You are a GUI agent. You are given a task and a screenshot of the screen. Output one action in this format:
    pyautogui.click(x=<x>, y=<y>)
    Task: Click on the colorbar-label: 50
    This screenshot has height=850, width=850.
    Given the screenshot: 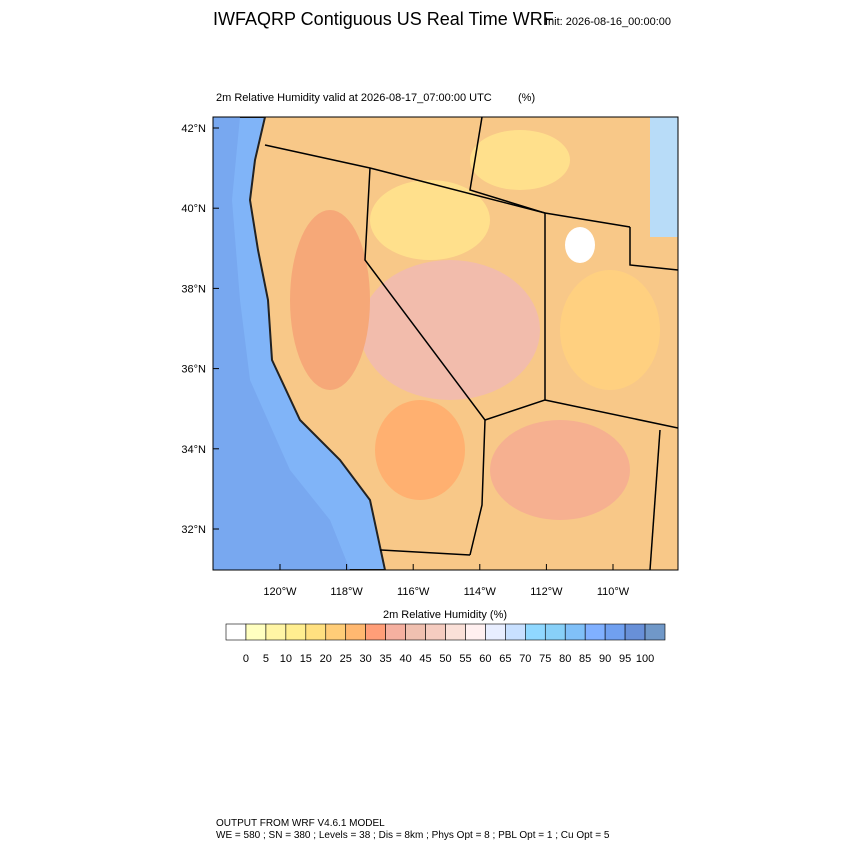 What is the action you would take?
    pyautogui.click(x=445, y=659)
    